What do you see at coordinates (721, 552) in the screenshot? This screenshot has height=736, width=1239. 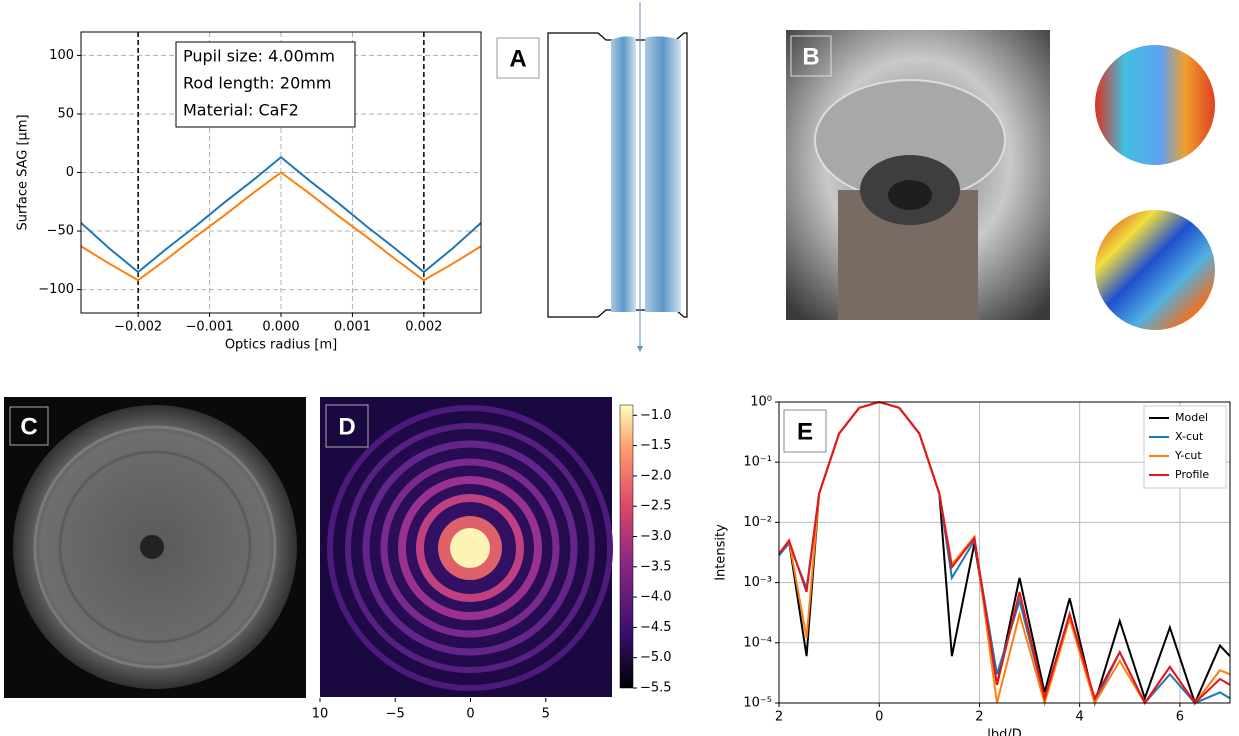 I see `y-axis-label: Intensity` at bounding box center [721, 552].